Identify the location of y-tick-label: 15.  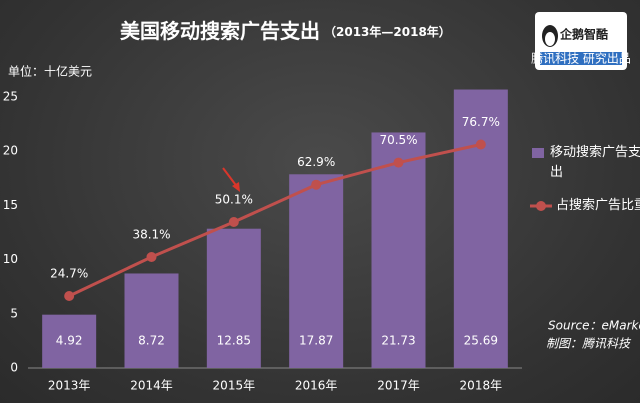
(10, 205).